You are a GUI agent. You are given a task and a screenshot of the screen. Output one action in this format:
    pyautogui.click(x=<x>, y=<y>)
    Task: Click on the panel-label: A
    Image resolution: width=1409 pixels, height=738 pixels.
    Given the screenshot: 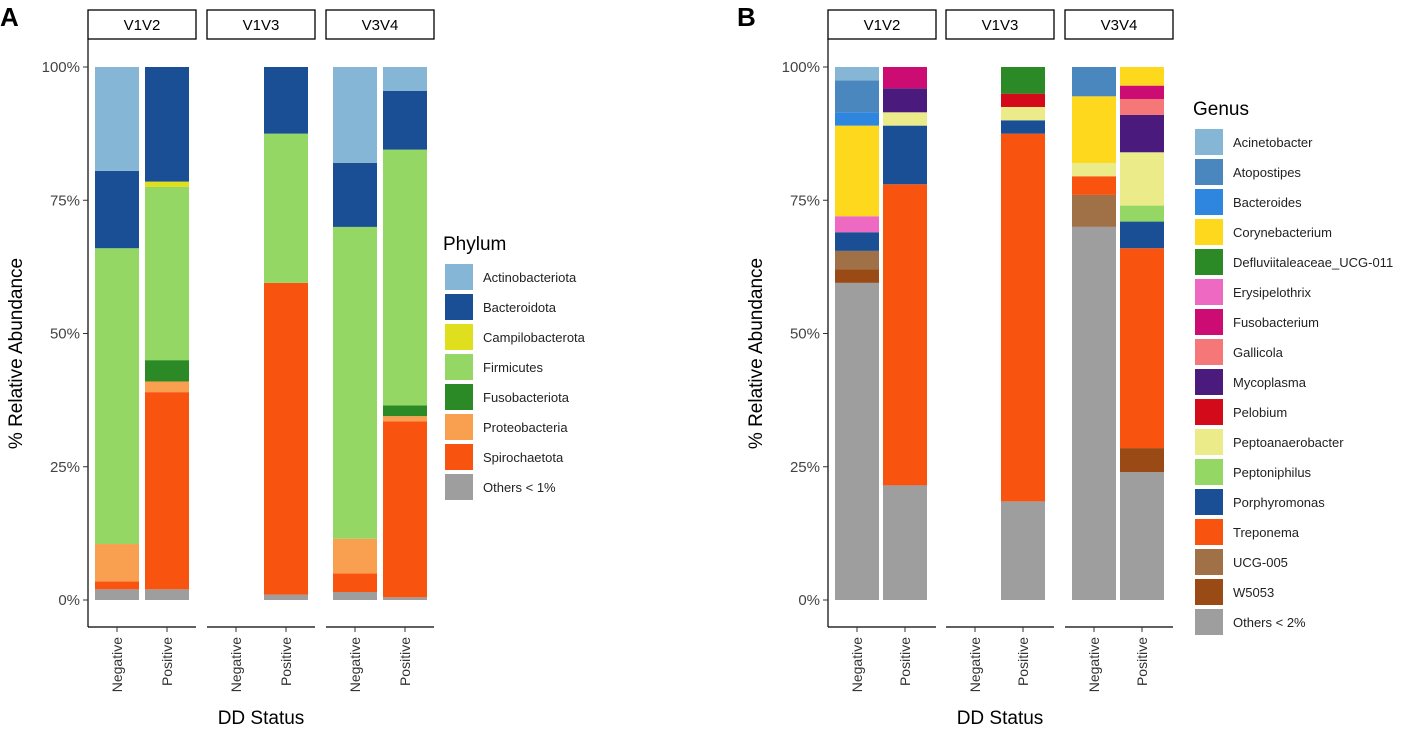 What is the action you would take?
    pyautogui.click(x=9, y=17)
    